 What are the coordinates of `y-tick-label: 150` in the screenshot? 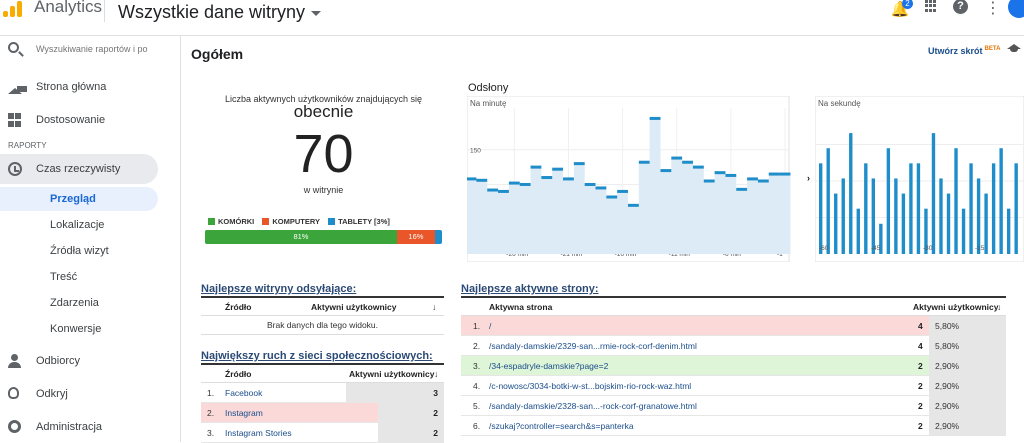 It's located at (475, 151).